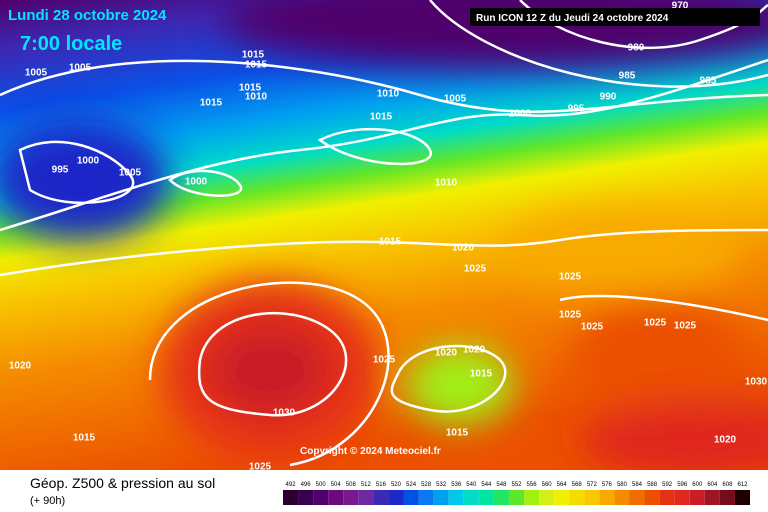 This screenshot has height=512, width=768. What do you see at coordinates (622, 485) in the screenshot?
I see `scale-label: 580` at bounding box center [622, 485].